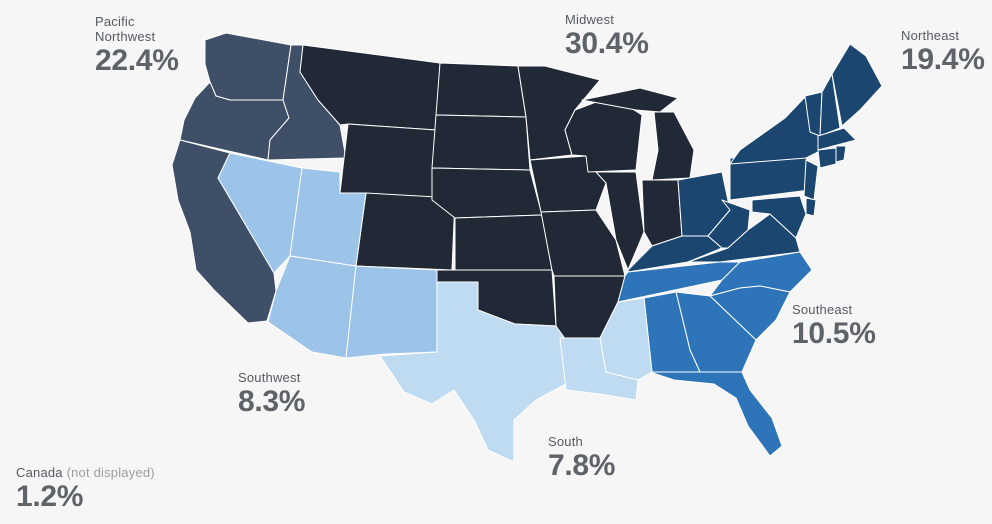 Image resolution: width=992 pixels, height=524 pixels. Describe the element at coordinates (388, 162) in the screenshot. I see `state-wyoming` at that location.